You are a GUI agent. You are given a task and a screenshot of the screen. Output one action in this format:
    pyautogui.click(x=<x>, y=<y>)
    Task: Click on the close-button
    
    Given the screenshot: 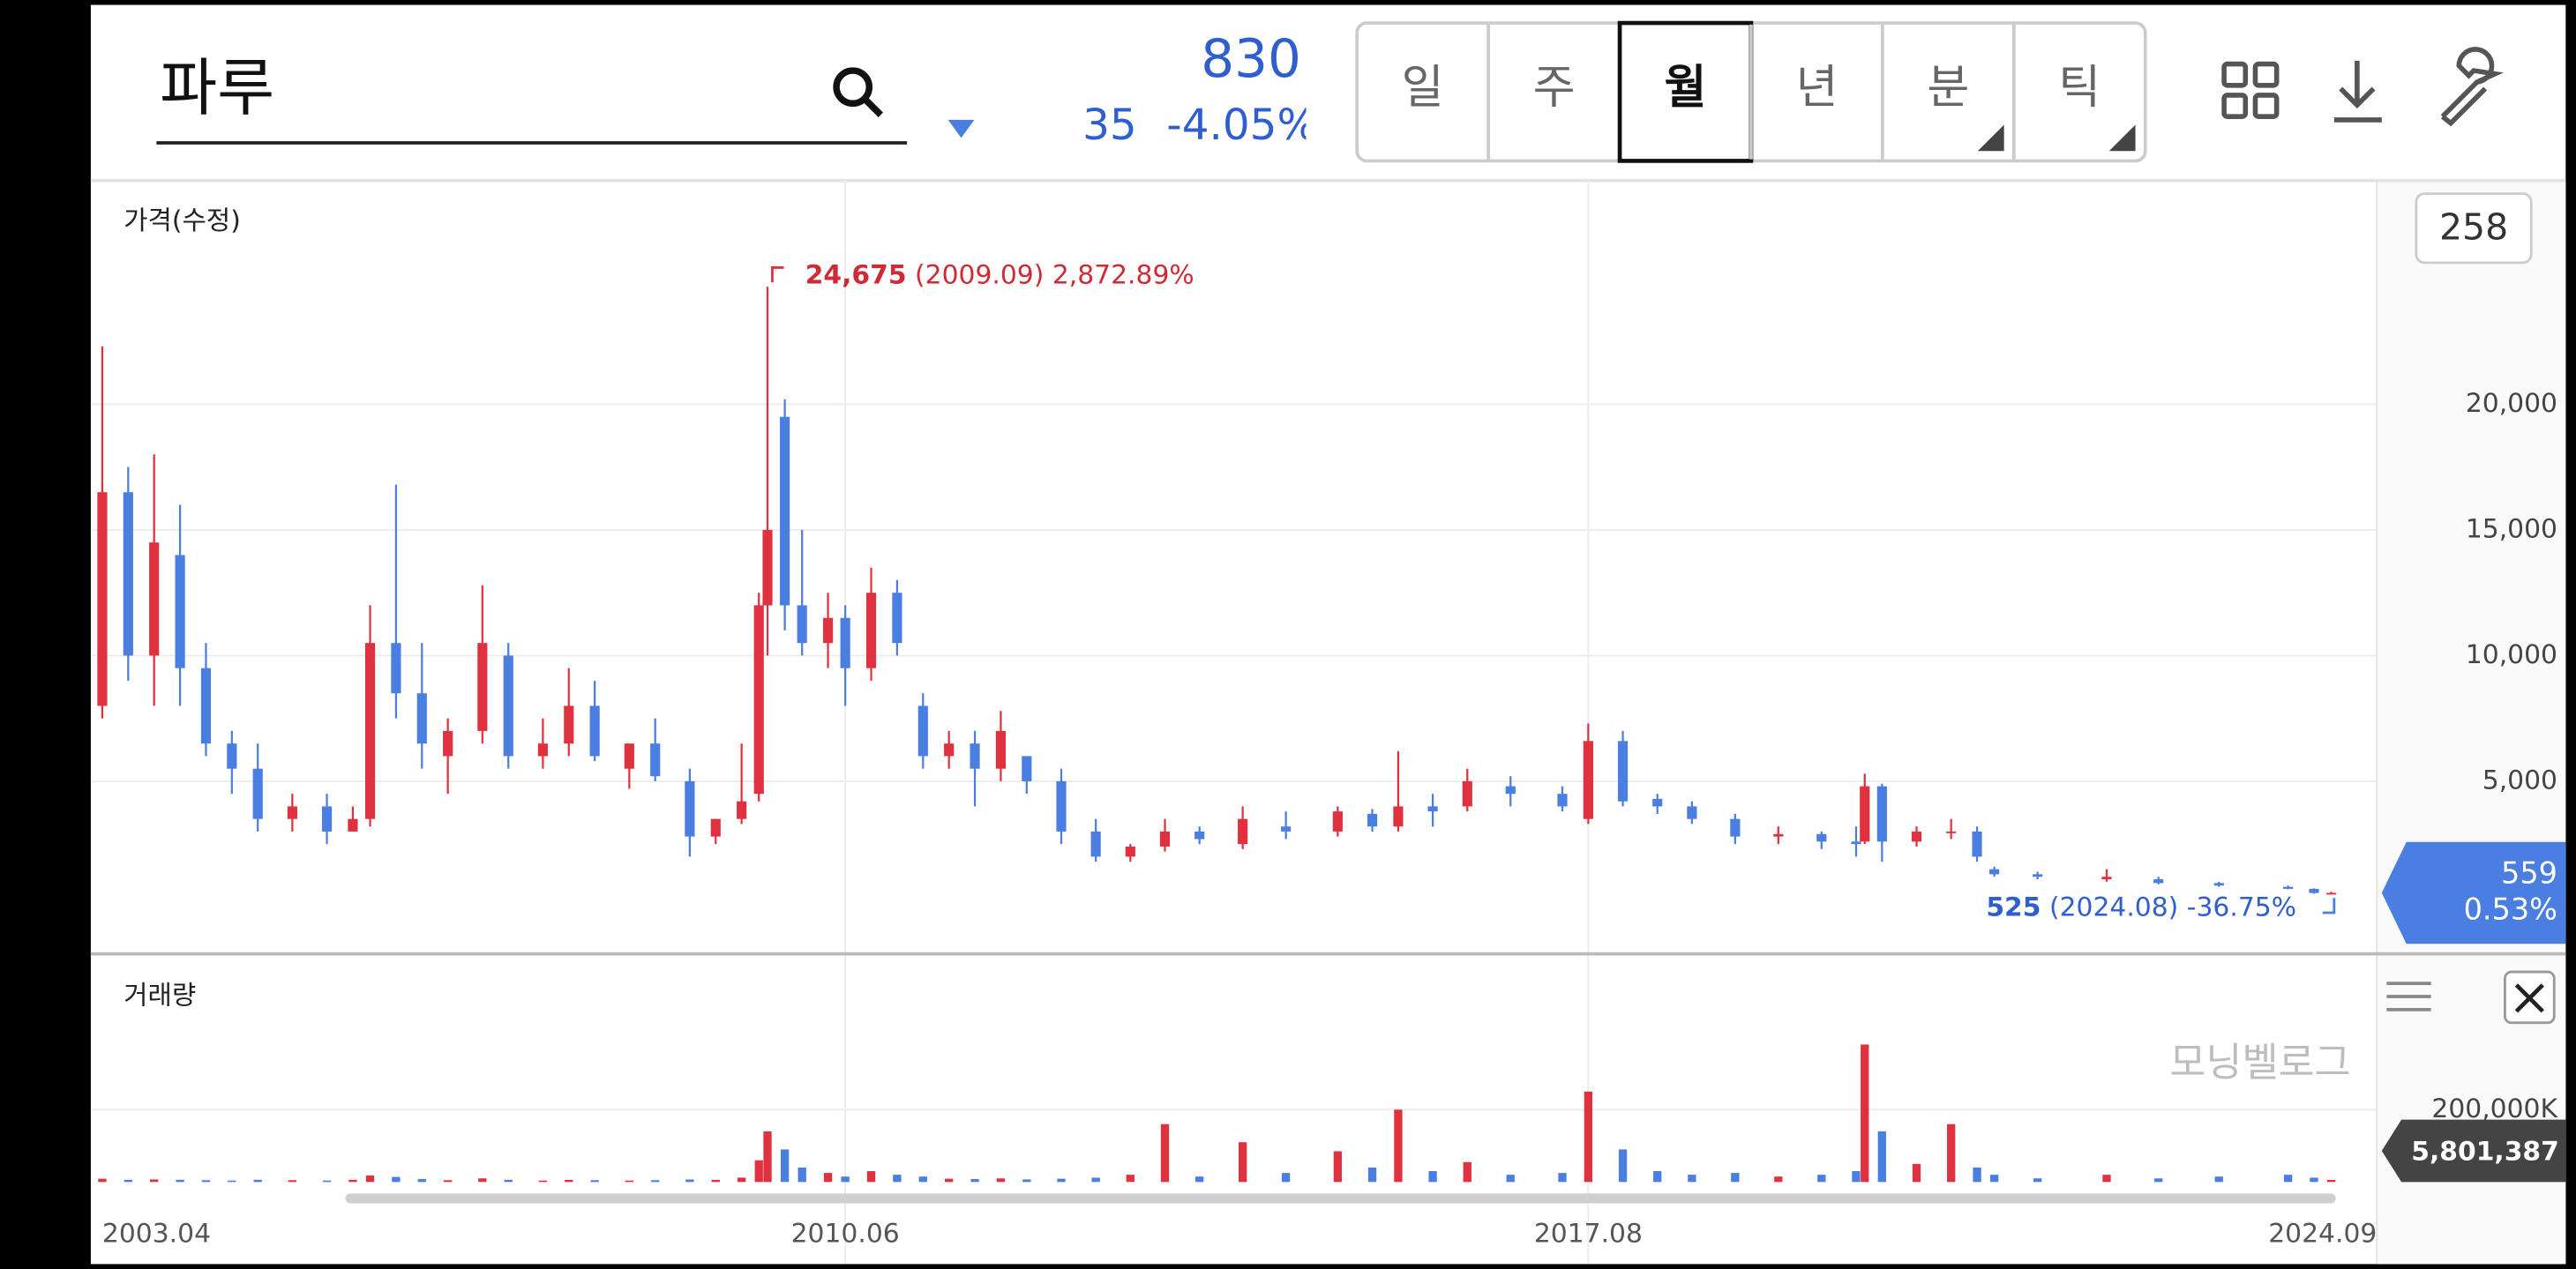 What is the action you would take?
    pyautogui.click(x=2530, y=997)
    